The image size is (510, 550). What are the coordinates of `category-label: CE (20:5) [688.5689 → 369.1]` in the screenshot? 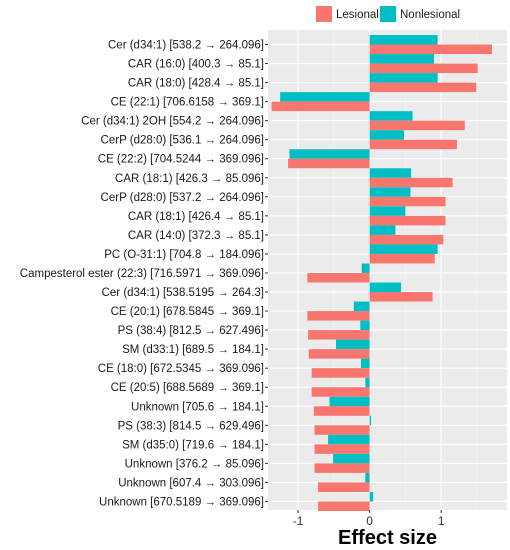 It's located at (187, 388).